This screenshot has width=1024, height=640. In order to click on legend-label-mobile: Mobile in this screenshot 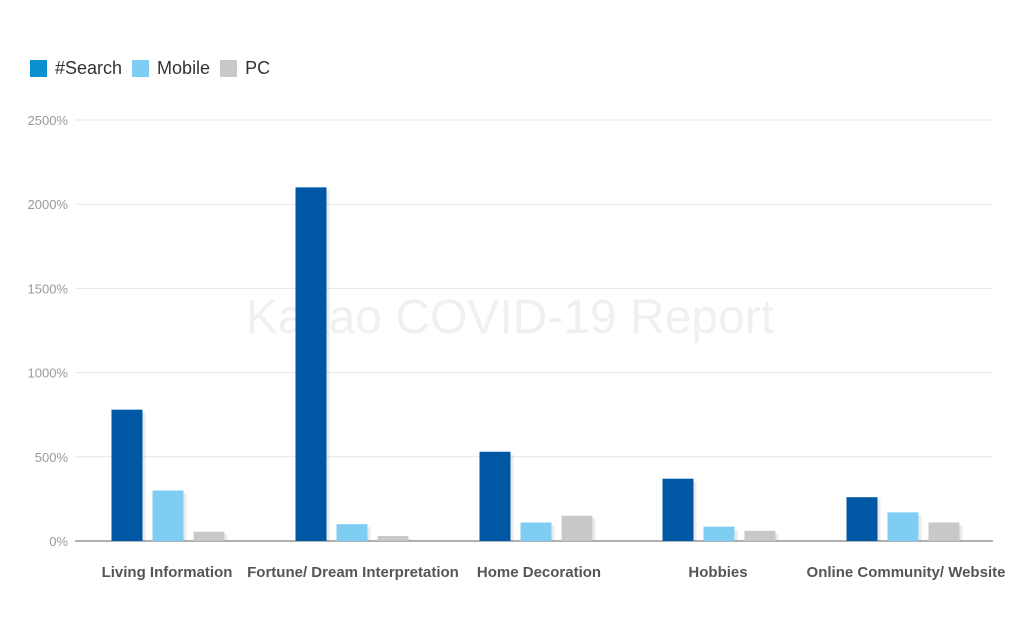, I will do `click(184, 68)`.